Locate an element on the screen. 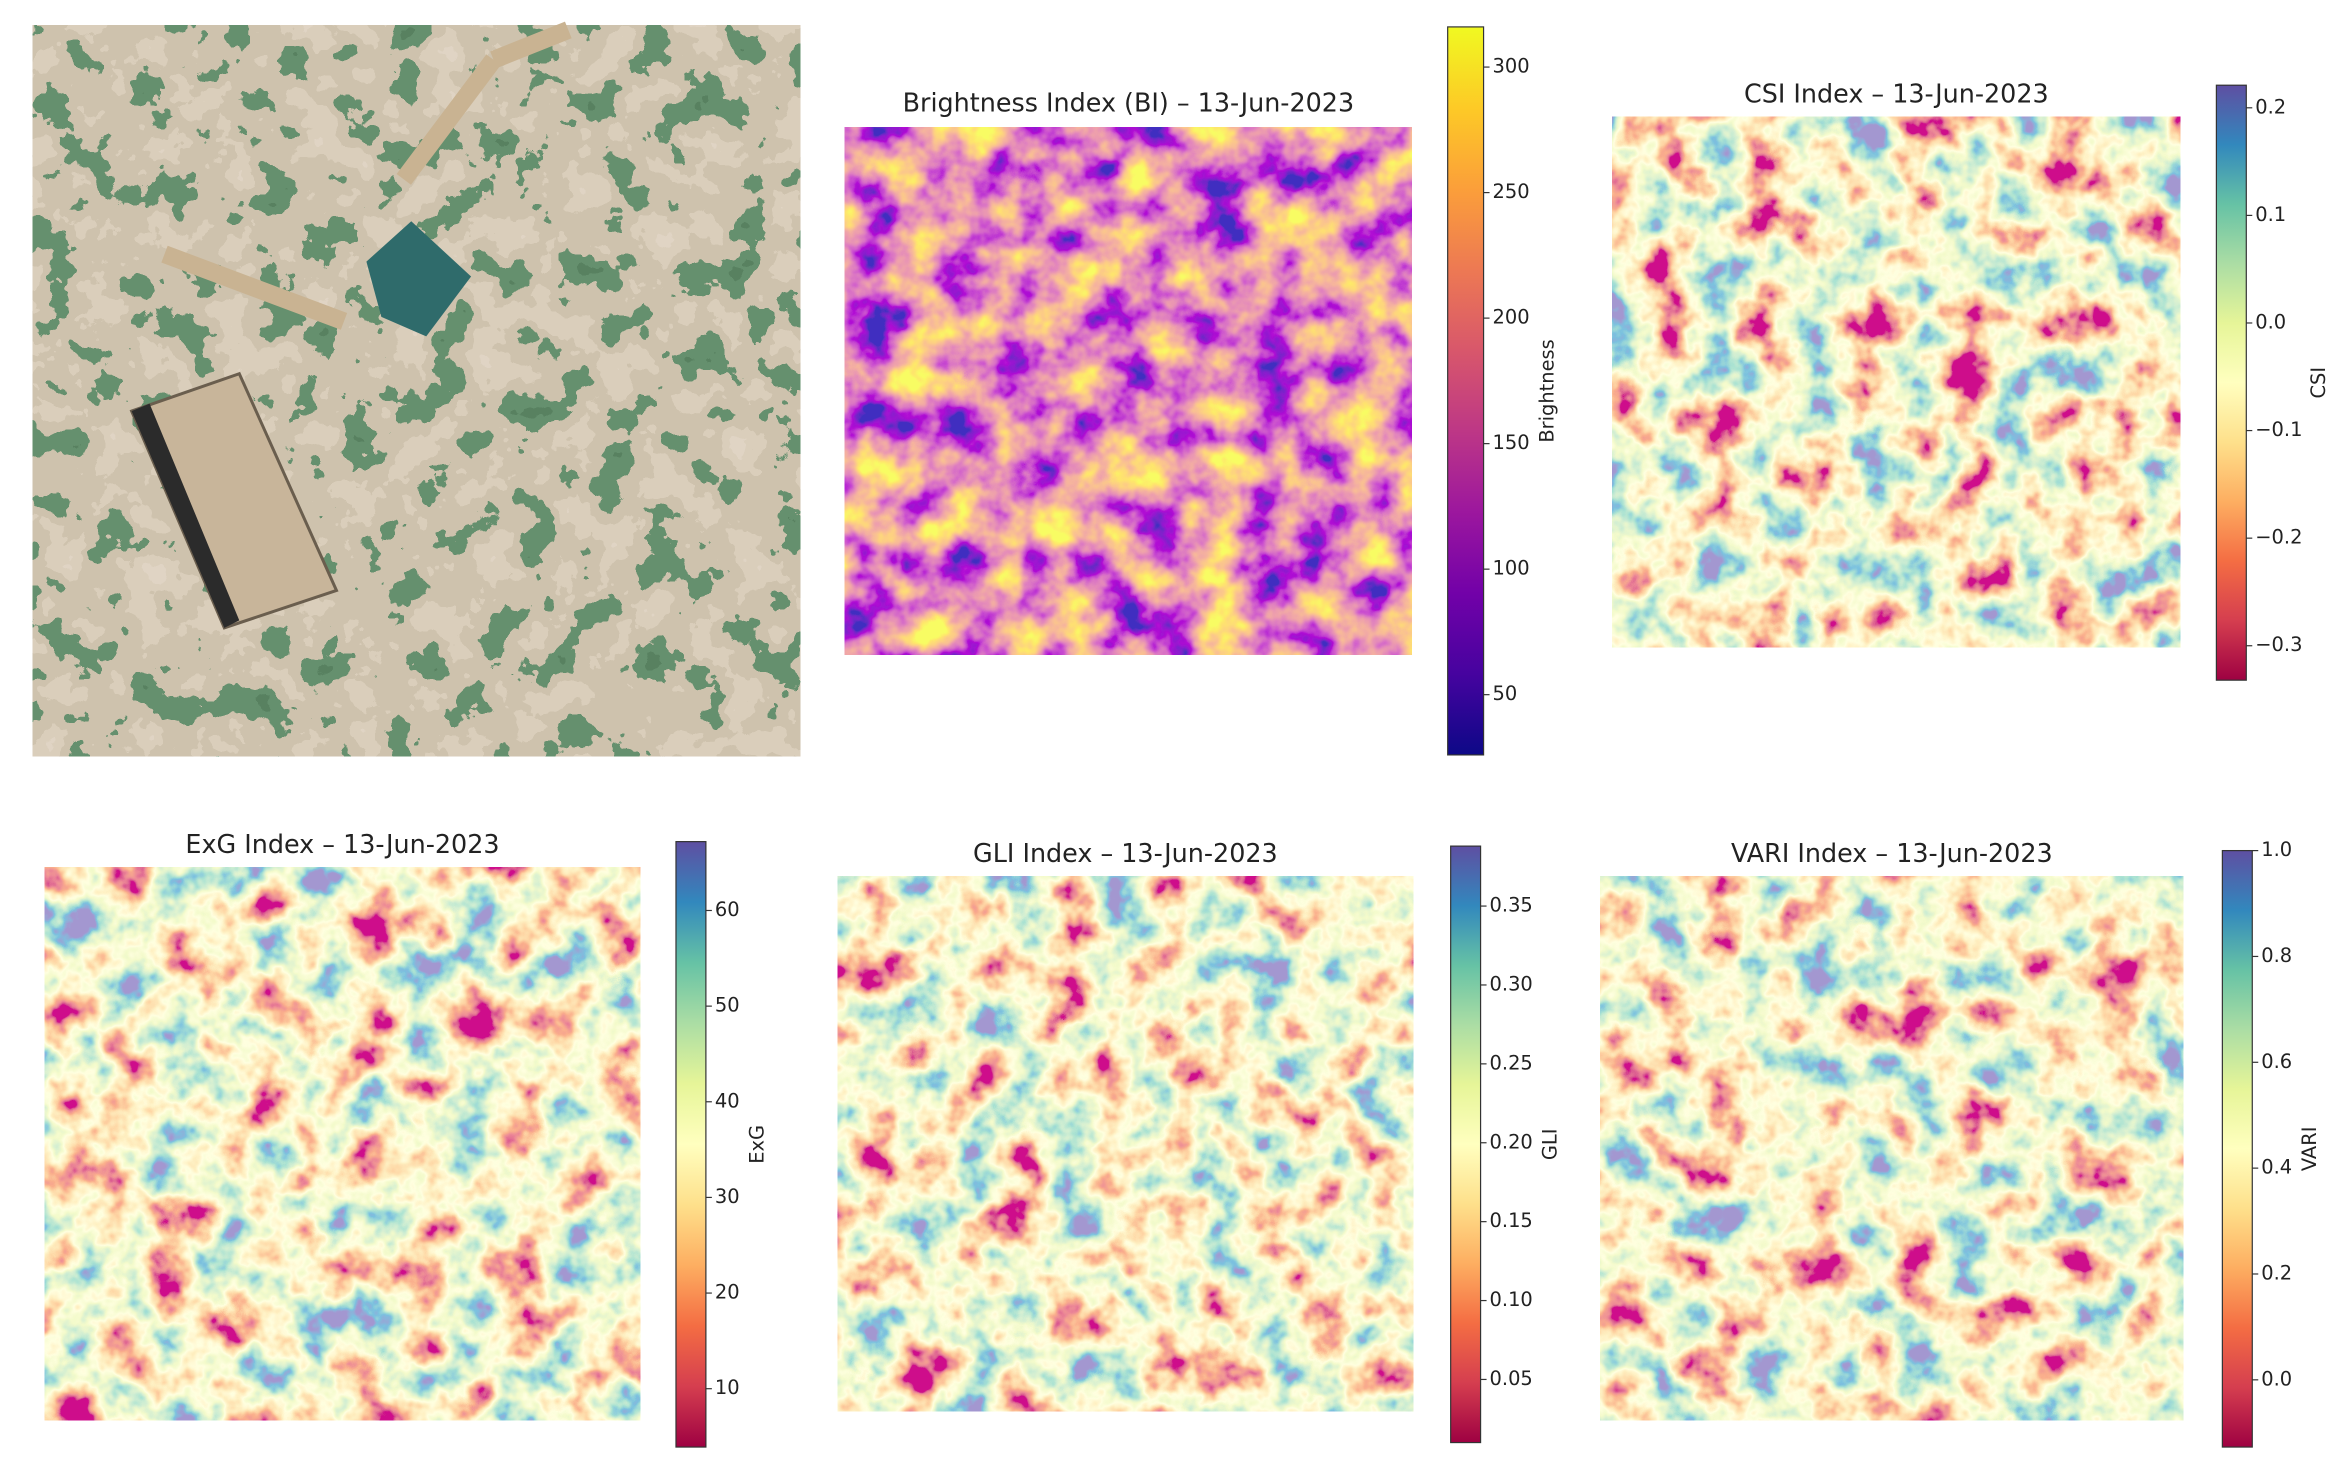 This screenshot has height=1462, width=2345. panel-title: GLI Index – 13-Jun-2023 is located at coordinates (1125, 853).